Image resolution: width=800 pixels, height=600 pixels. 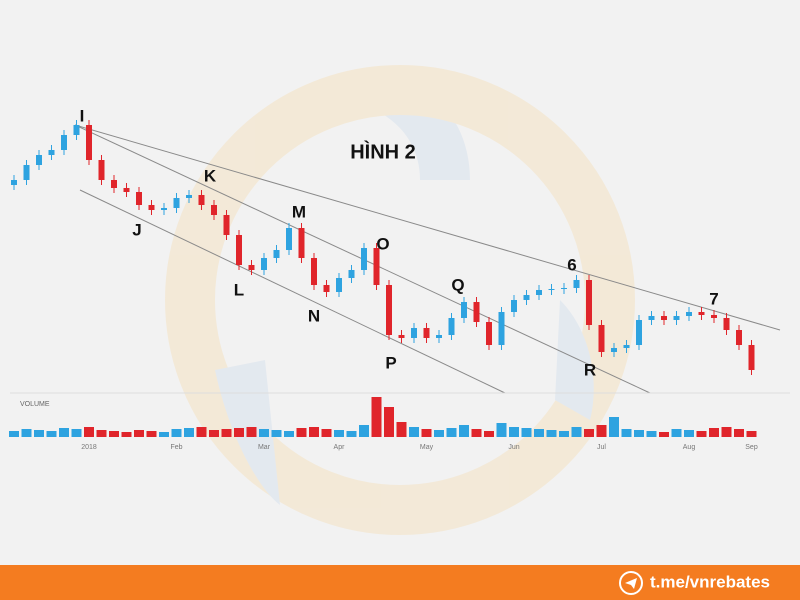 What do you see at coordinates (176, 447) in the screenshot?
I see `x-tick-label: Feb` at bounding box center [176, 447].